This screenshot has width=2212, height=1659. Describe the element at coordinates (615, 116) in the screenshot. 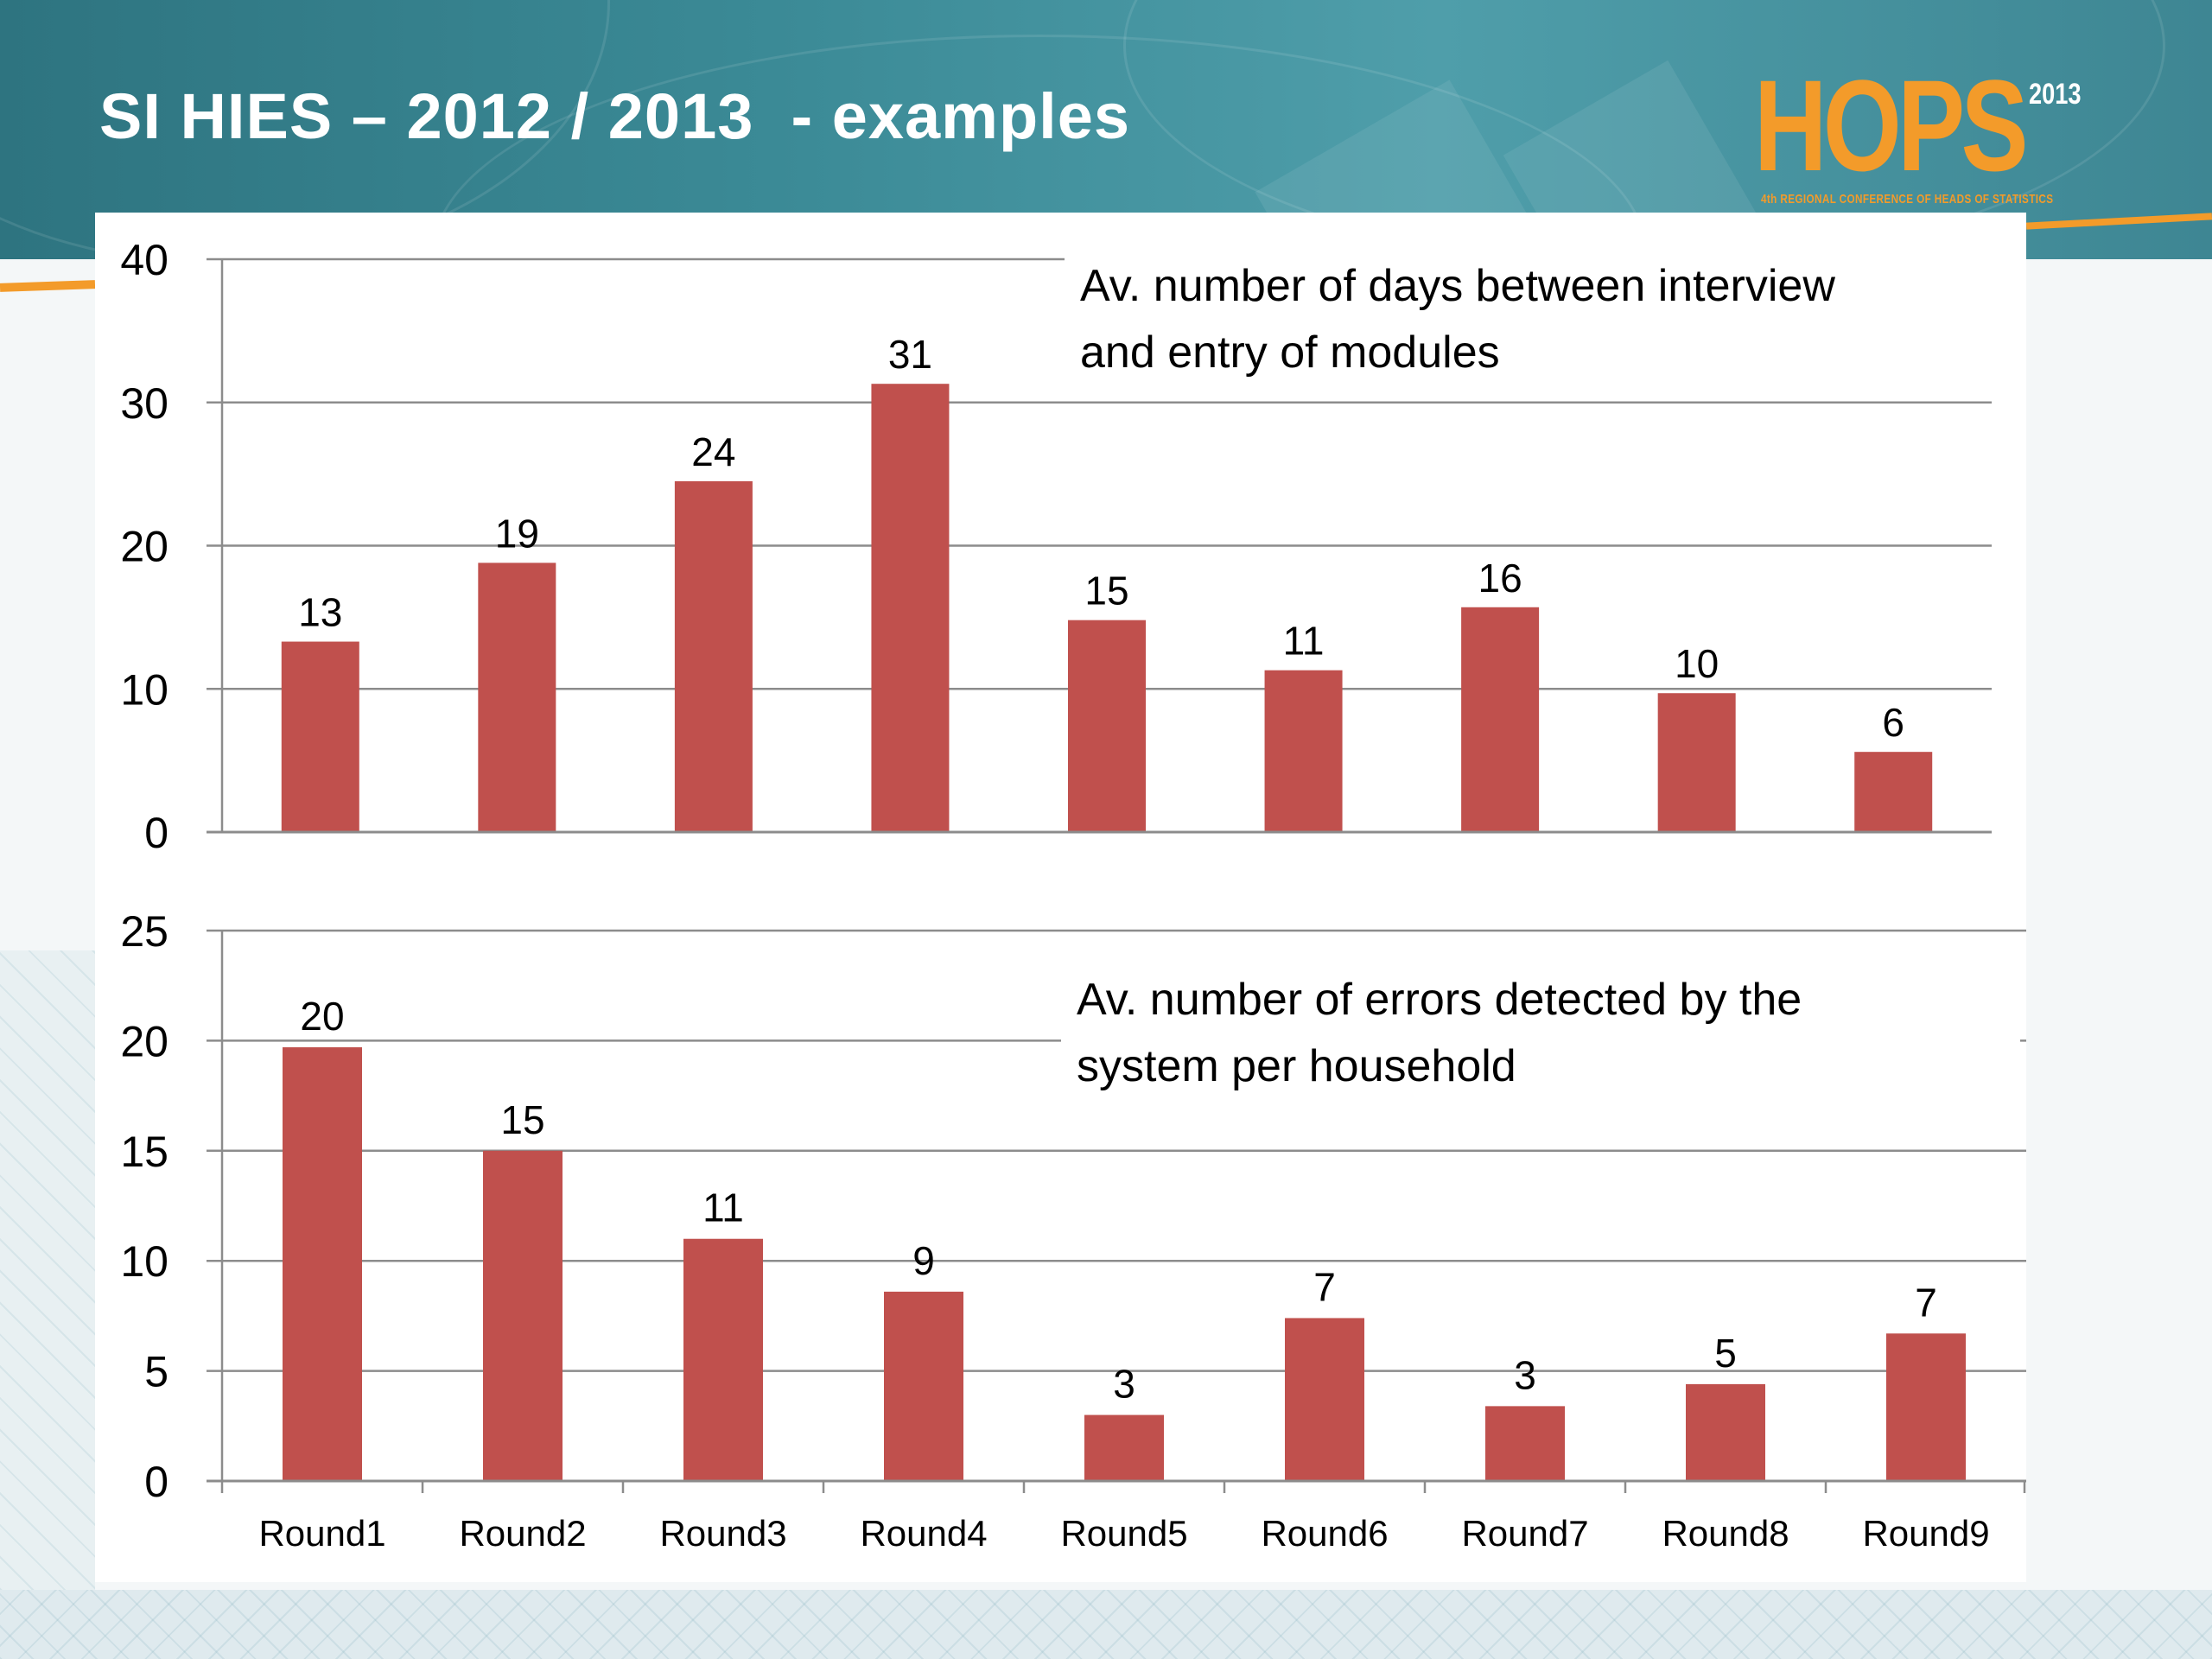

I see `slide-title: SI HIES – 2012 / 2013 - examples` at that location.